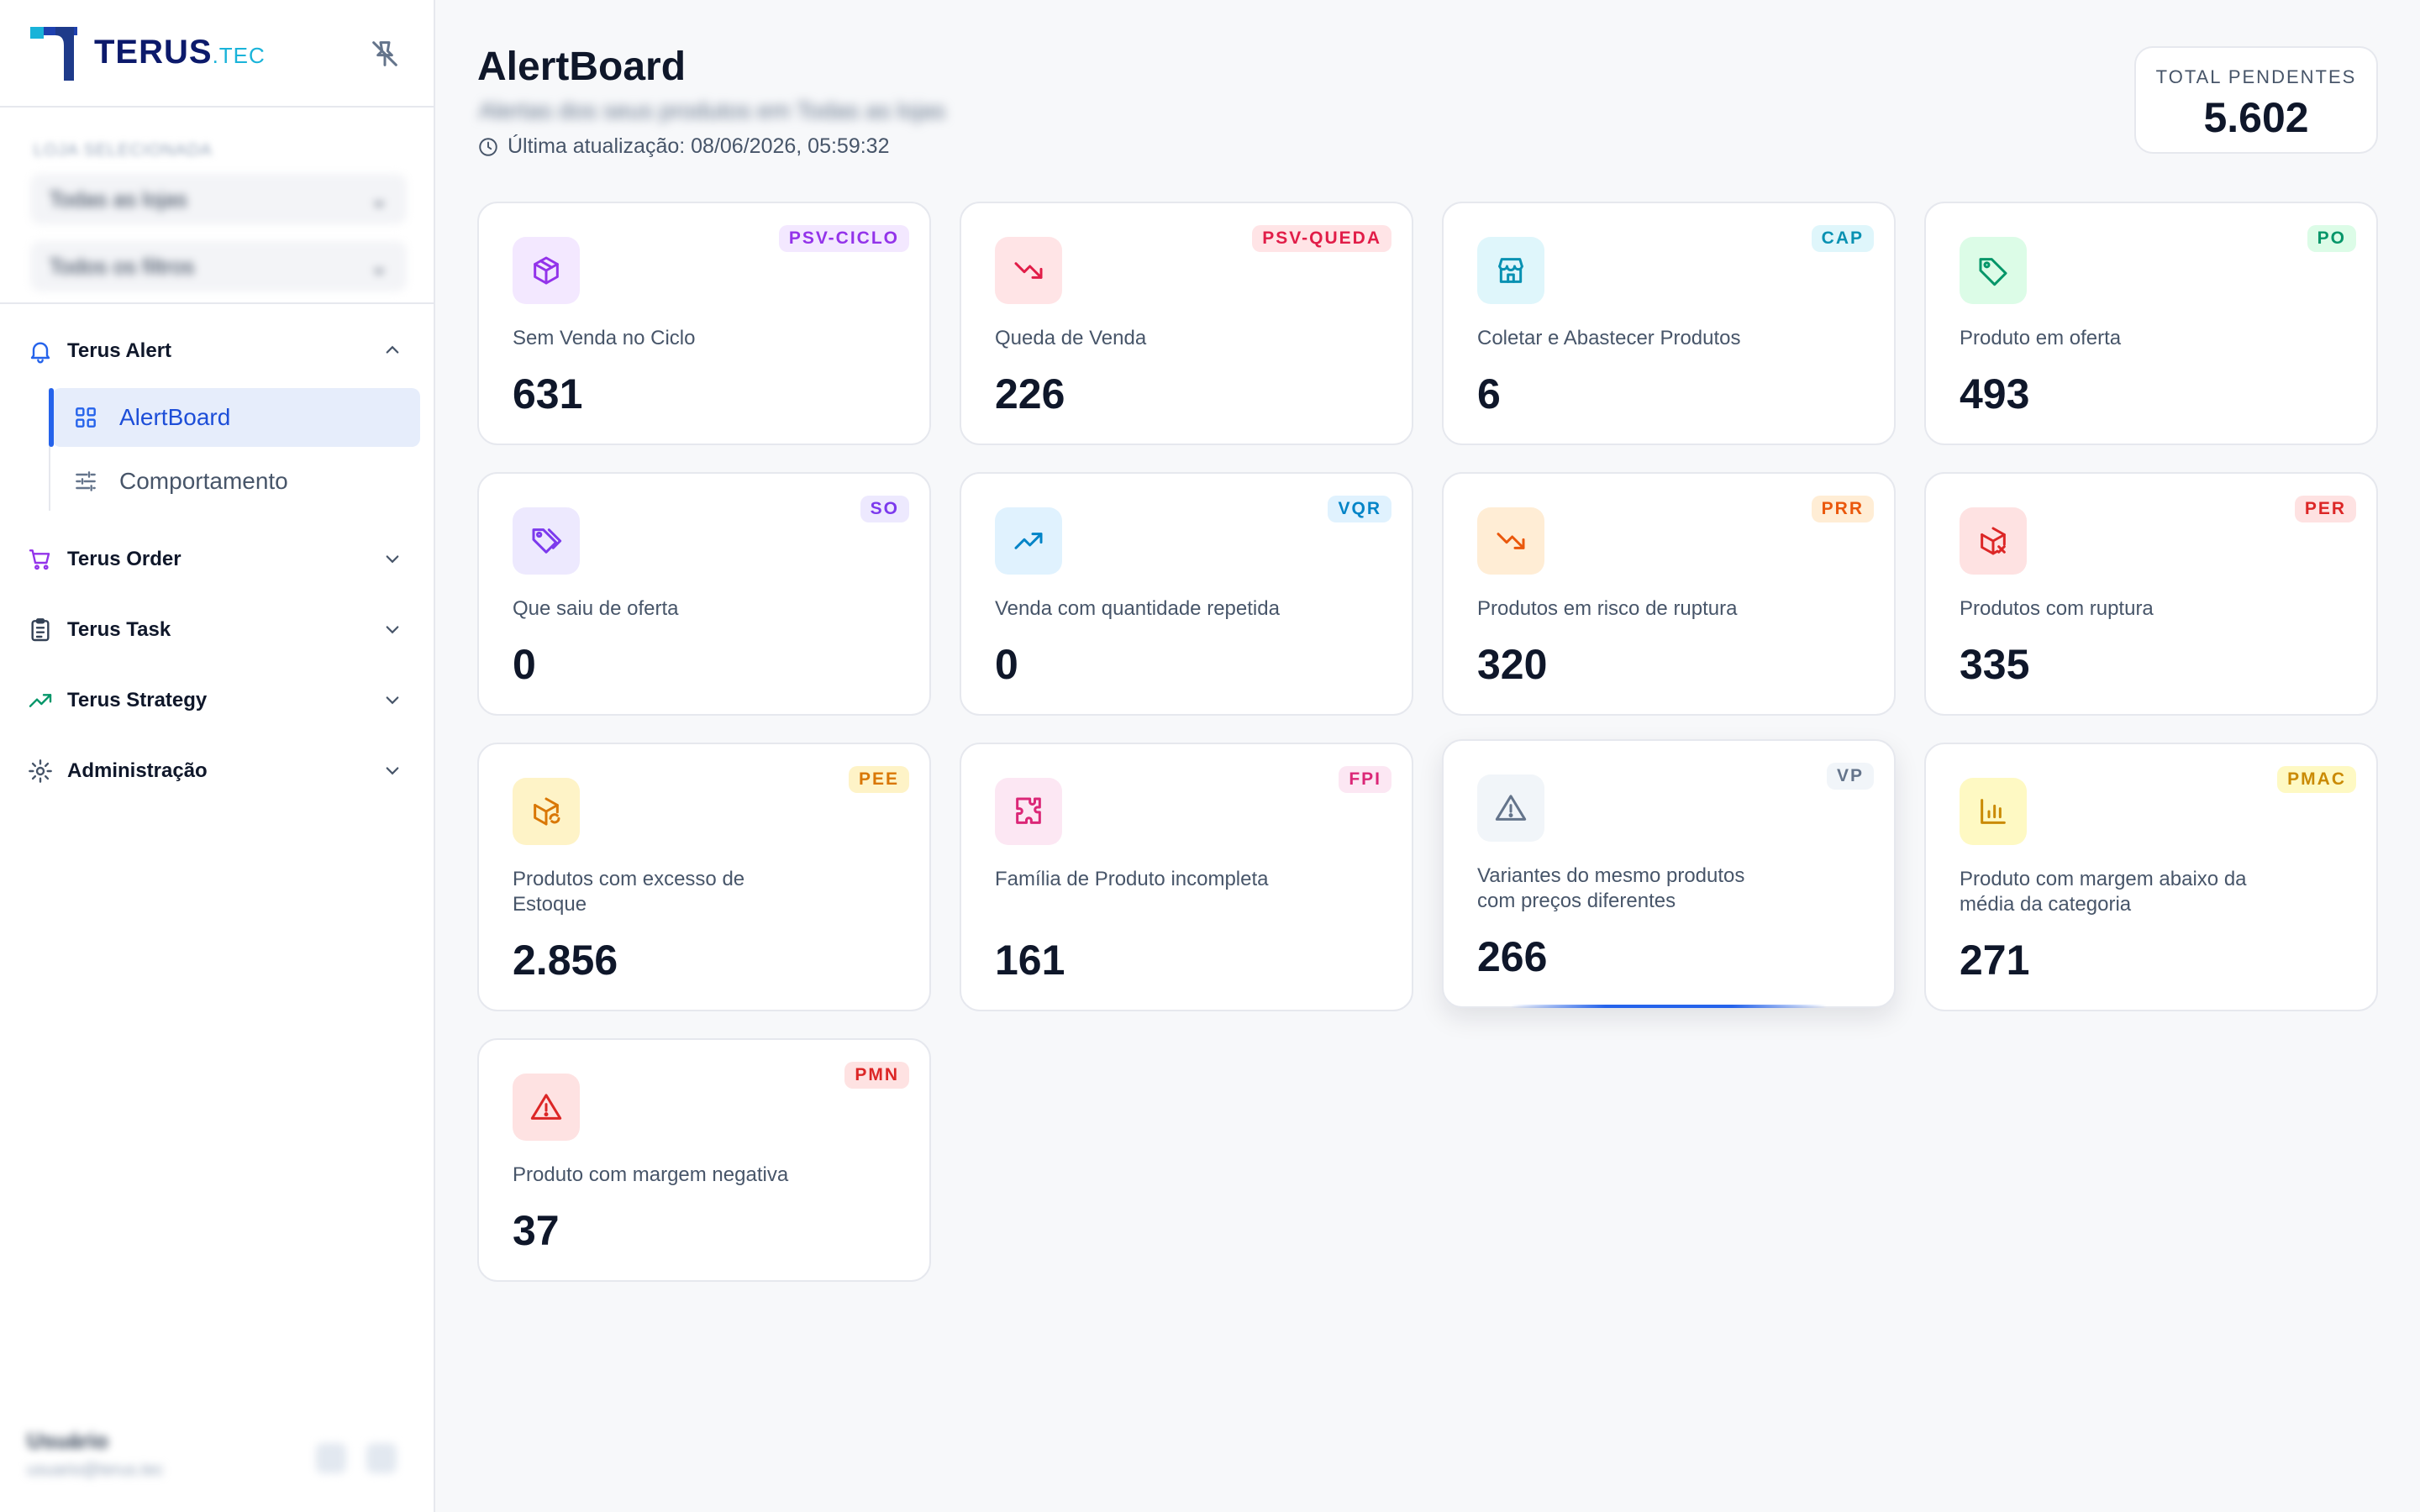  Describe the element at coordinates (1993, 811) in the screenshot. I see `bar-chart-icon` at that location.